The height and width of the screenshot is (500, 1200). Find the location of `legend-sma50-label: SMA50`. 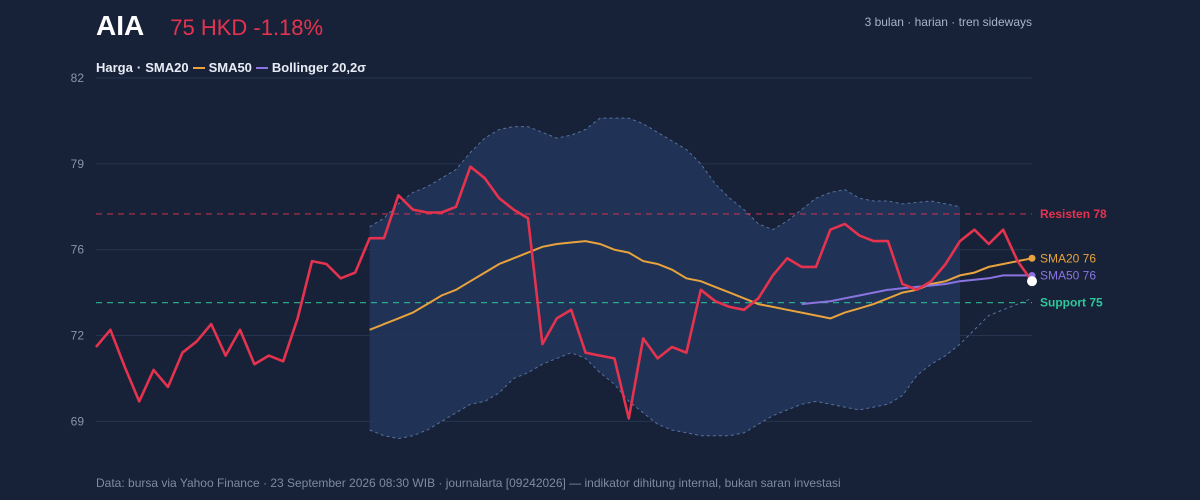

legend-sma50-label: SMA50 is located at coordinates (230, 67).